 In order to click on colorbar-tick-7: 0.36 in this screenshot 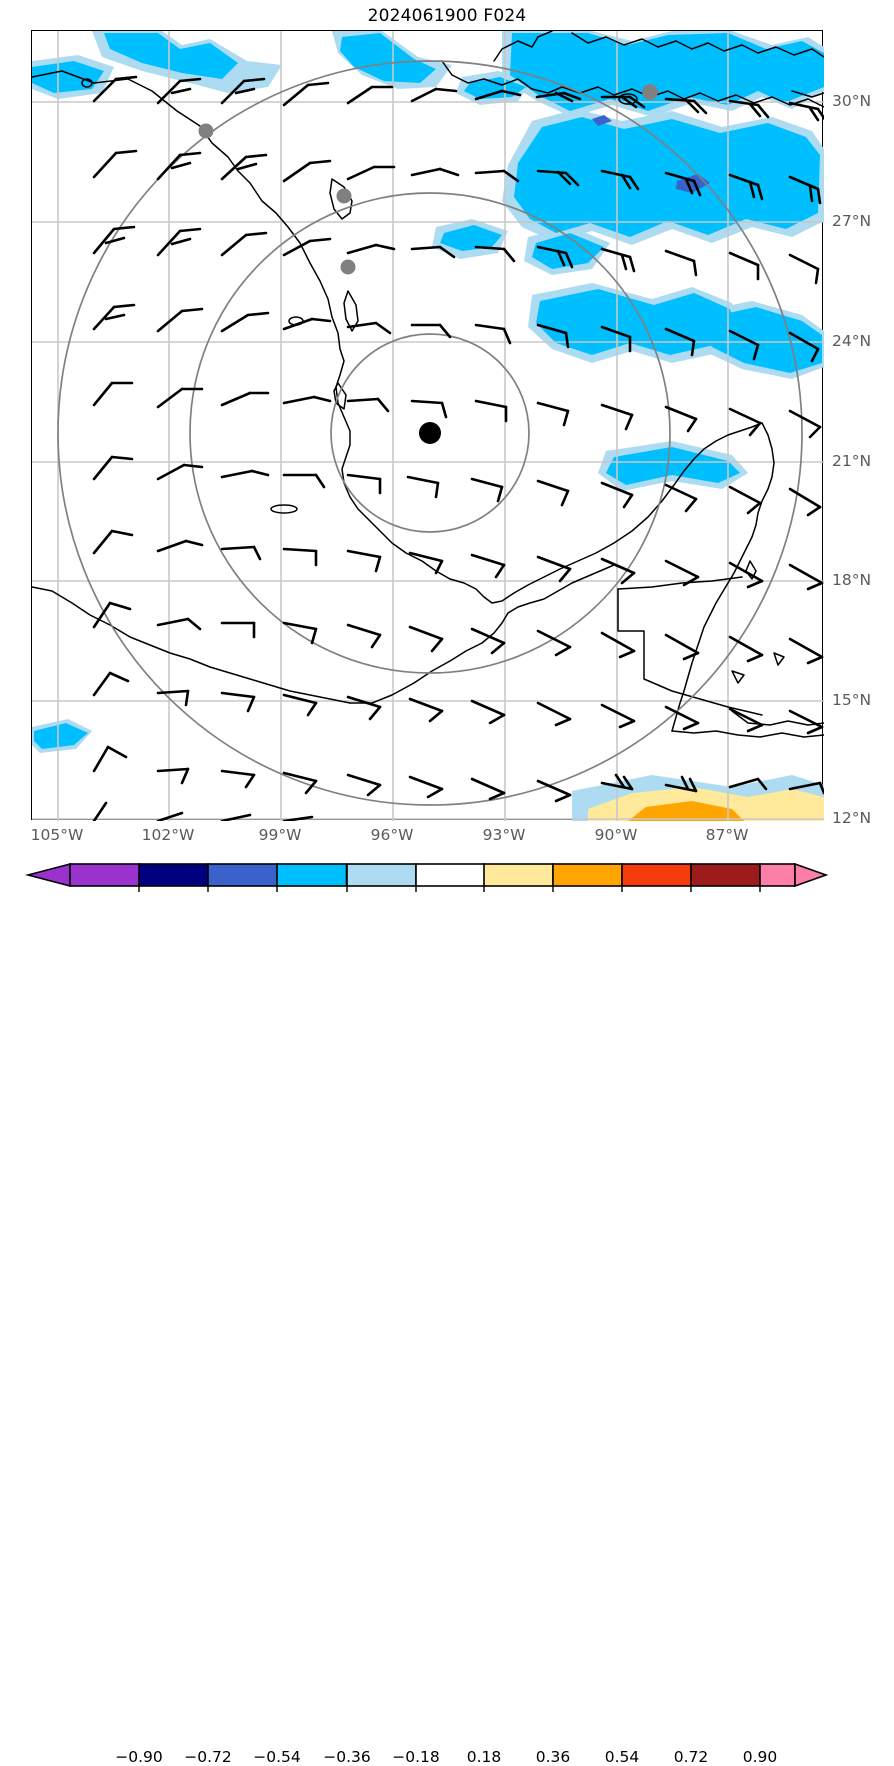, I will do `click(553, 1757)`.